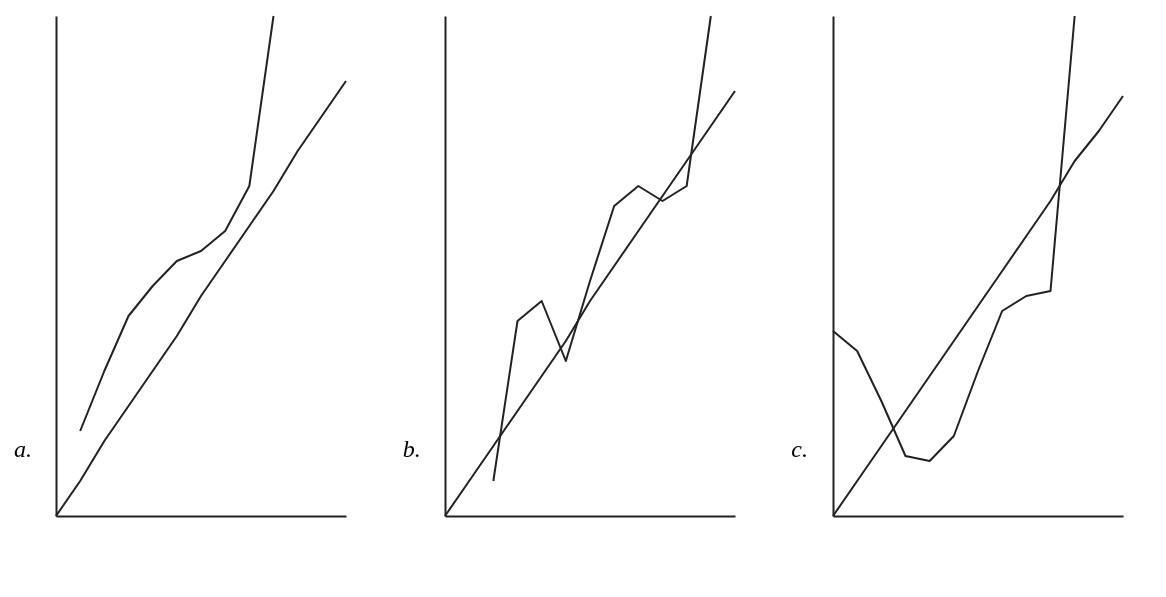  I want to click on text: a., so click(23, 449).